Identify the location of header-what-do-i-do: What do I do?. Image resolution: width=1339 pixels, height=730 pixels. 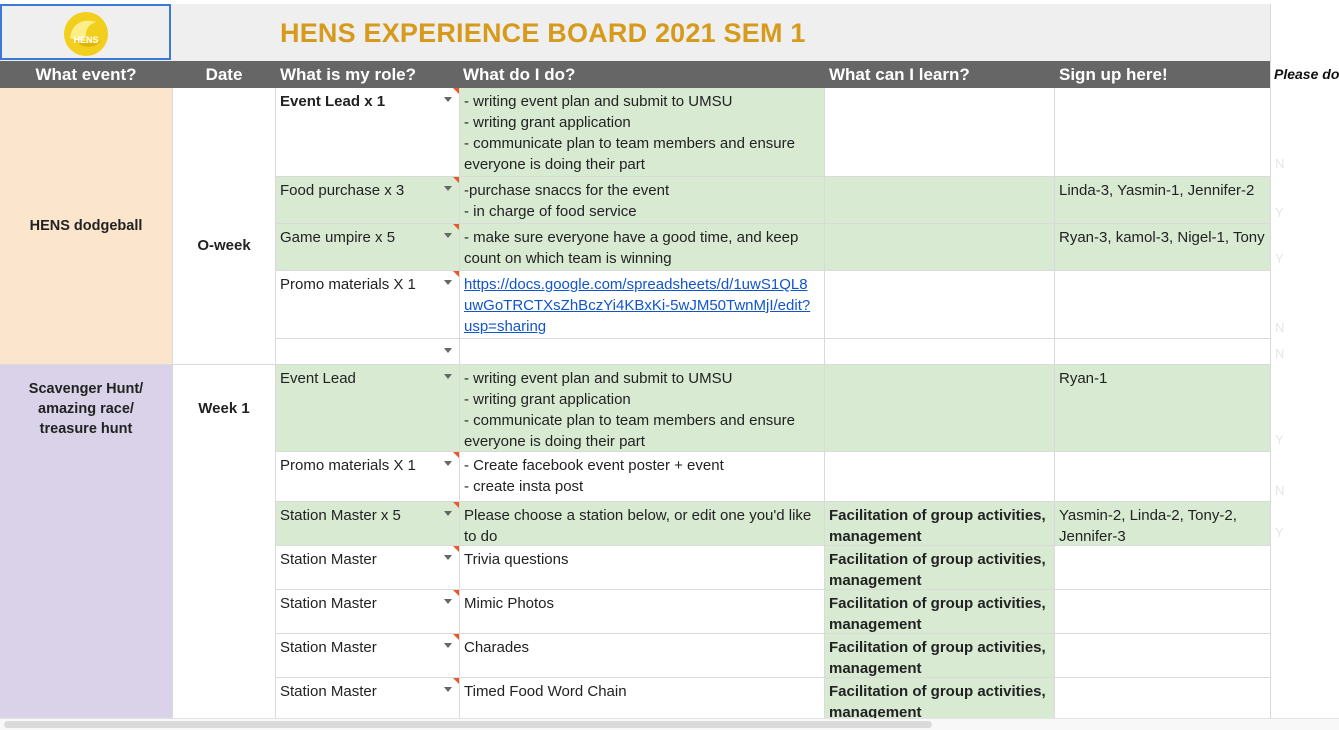
(519, 74).